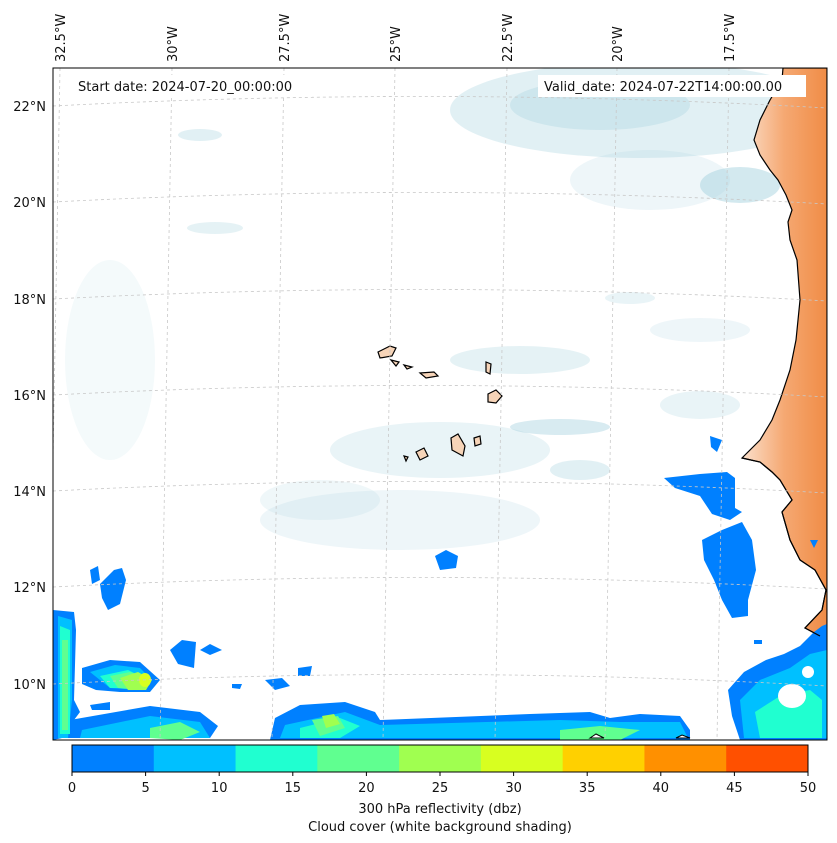 The image size is (837, 843). I want to click on colorbar-label: 300 hPa reflectivity (dbz), so click(439, 809).